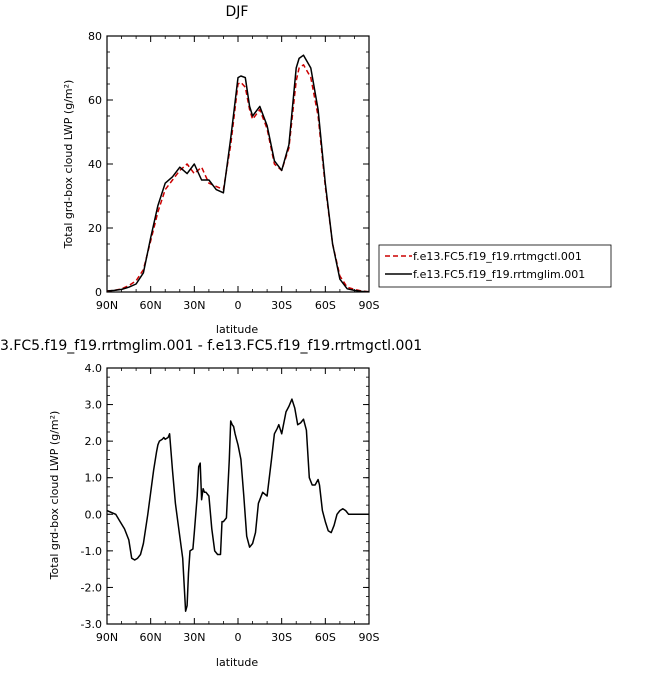 The image size is (661, 673). What do you see at coordinates (238, 173) in the screenshot?
I see `chart0-series-1-line` at bounding box center [238, 173].